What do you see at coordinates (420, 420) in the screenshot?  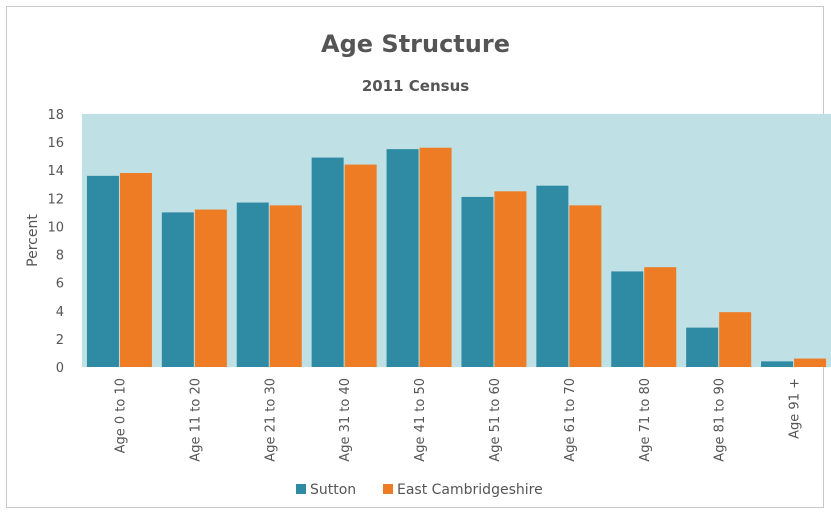 I see `x-tick-label: Age 41 to 50` at bounding box center [420, 420].